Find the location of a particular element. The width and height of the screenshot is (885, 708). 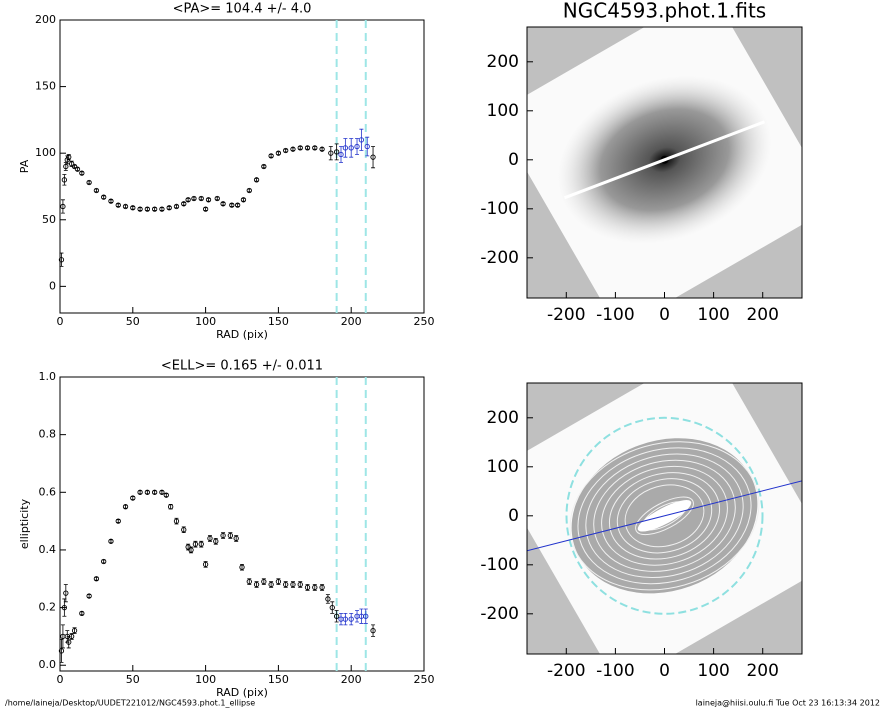

image is located at coordinates (664, 518).